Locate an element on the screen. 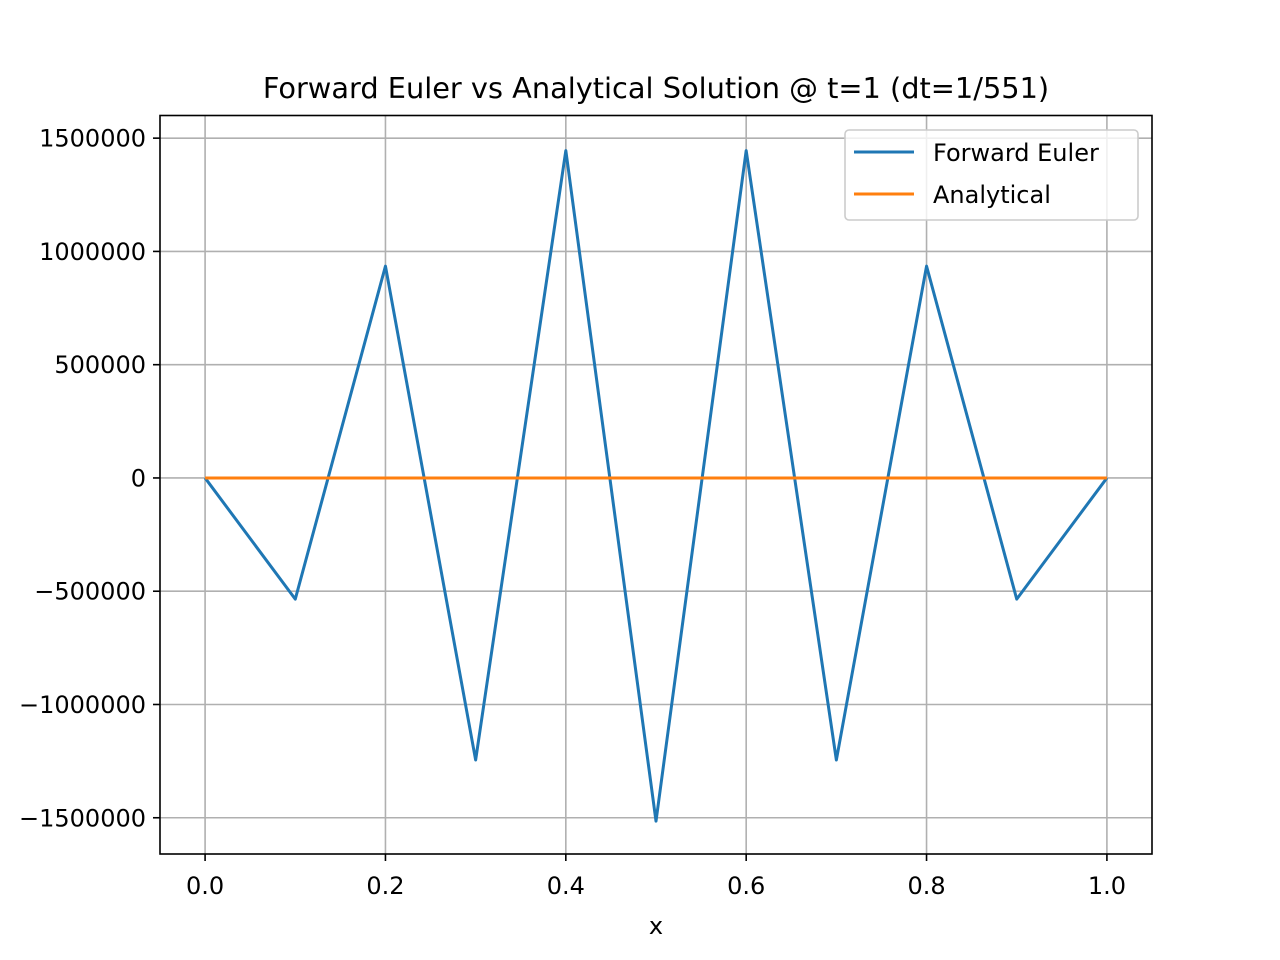  y-tick-label: 0 is located at coordinates (138, 478).